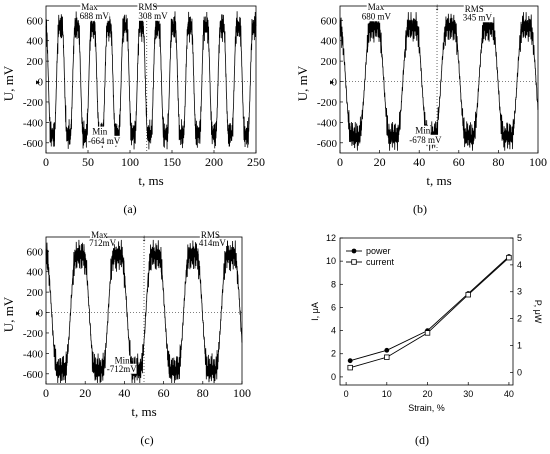  Describe the element at coordinates (354, 251) in the screenshot. I see `legend-marker-power` at that location.